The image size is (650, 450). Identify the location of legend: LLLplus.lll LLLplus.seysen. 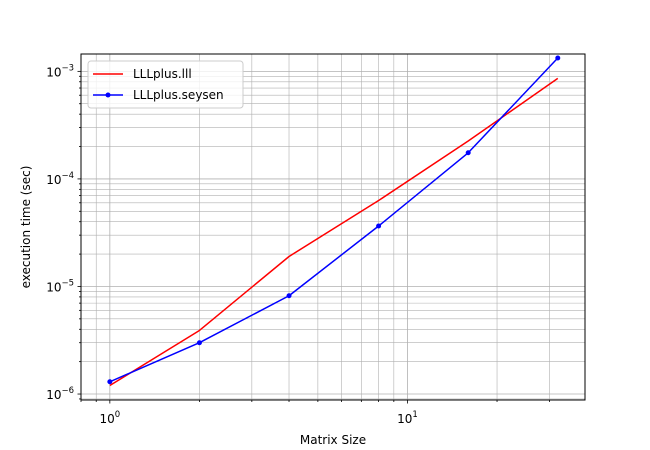
(165, 84).